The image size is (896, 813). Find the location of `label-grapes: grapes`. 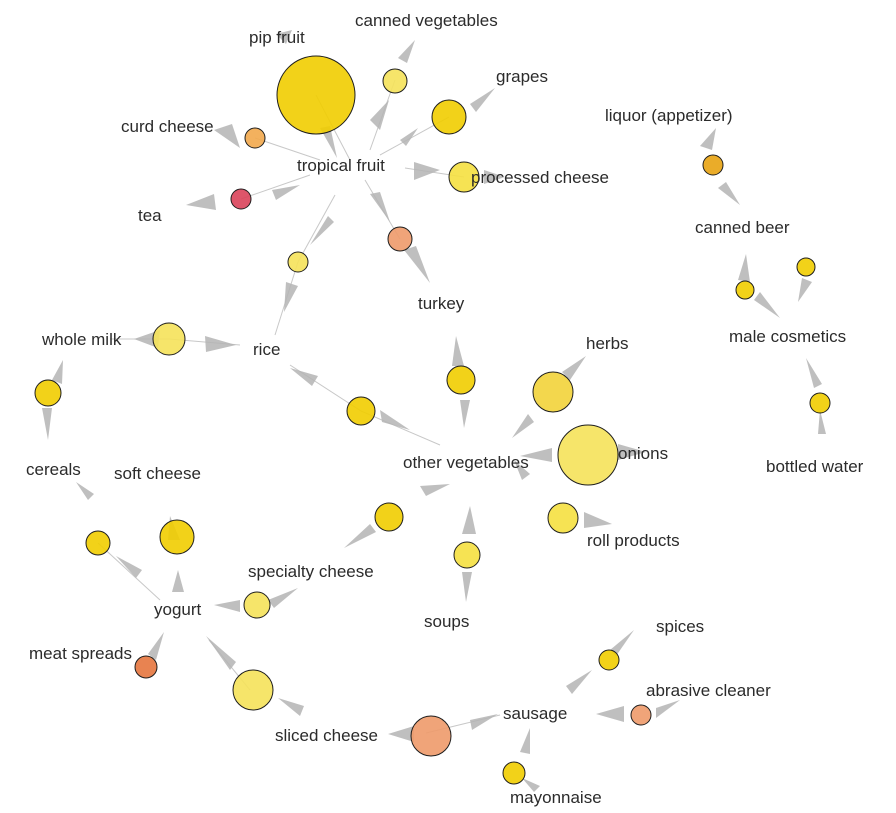

label-grapes: grapes is located at coordinates (522, 76).